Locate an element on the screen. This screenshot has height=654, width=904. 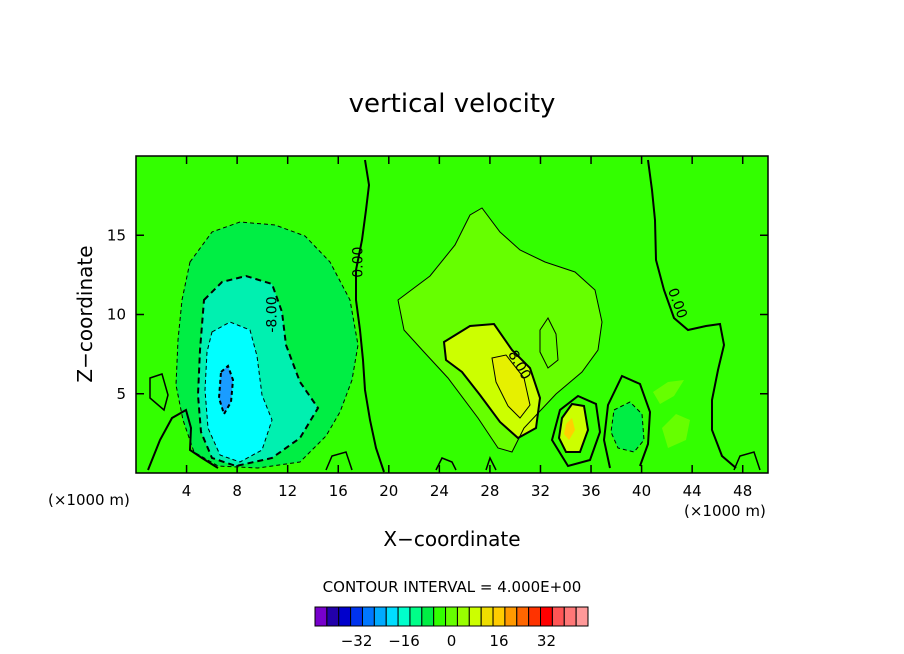
contour-region-updraft-peak is located at coordinates (511, 386).